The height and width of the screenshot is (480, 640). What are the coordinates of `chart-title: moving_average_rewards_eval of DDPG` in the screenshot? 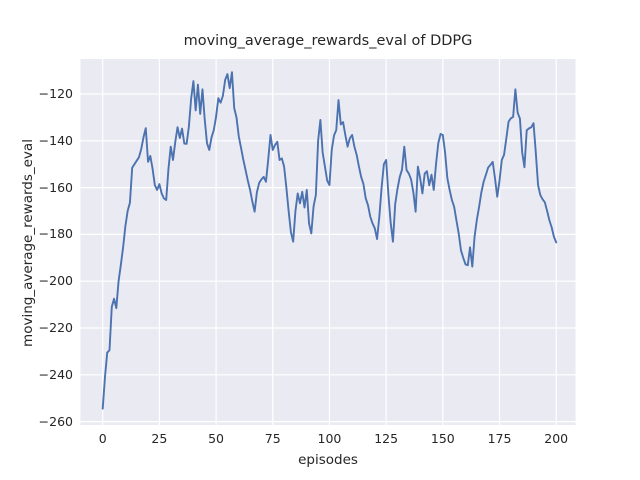 It's located at (328, 41).